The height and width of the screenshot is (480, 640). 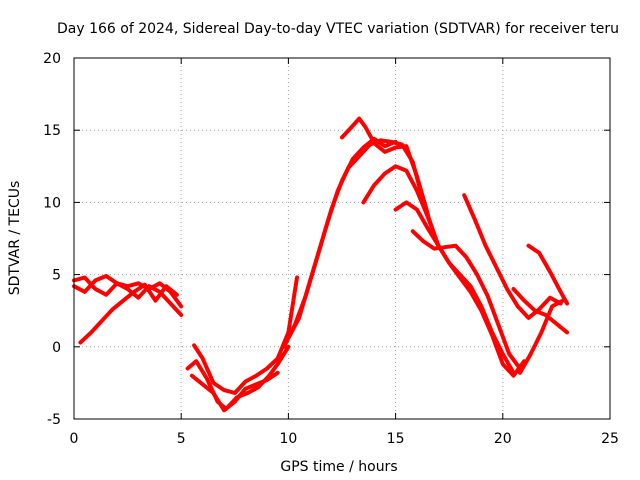 I want to click on y-tick-label: 15, so click(x=52, y=131).